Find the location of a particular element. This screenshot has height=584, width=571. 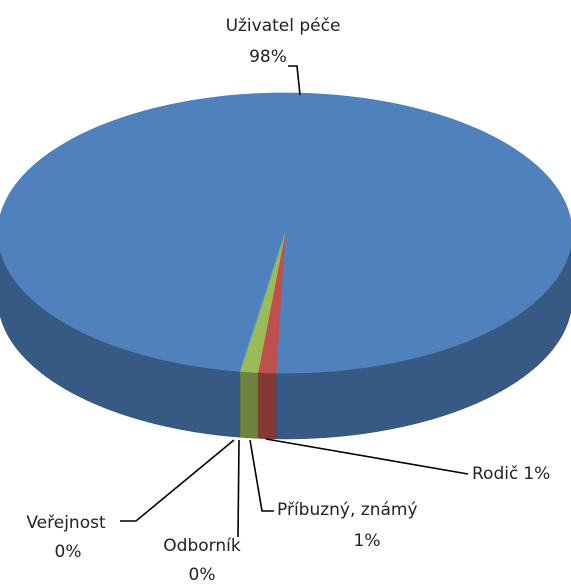

pie-slice is located at coordinates (262, 302).